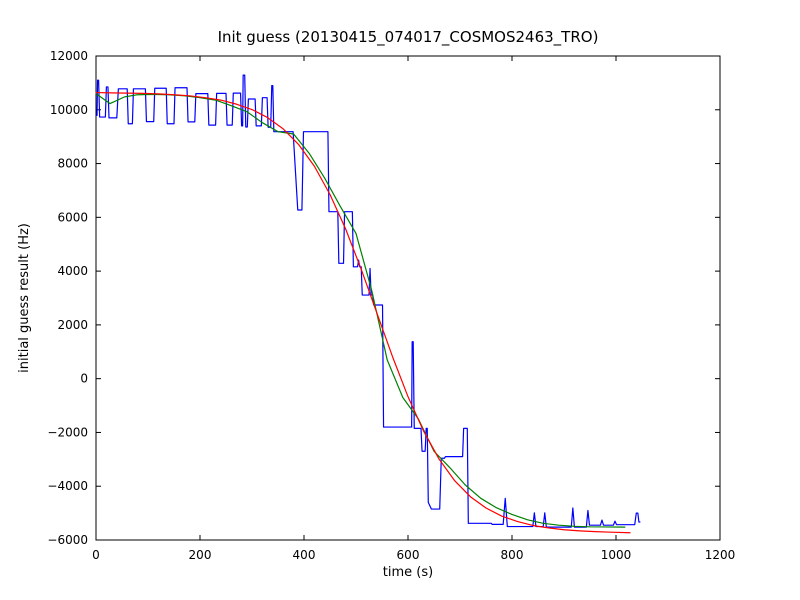 The width and height of the screenshot is (800, 600). I want to click on y-tick-label: 6000, so click(72, 217).